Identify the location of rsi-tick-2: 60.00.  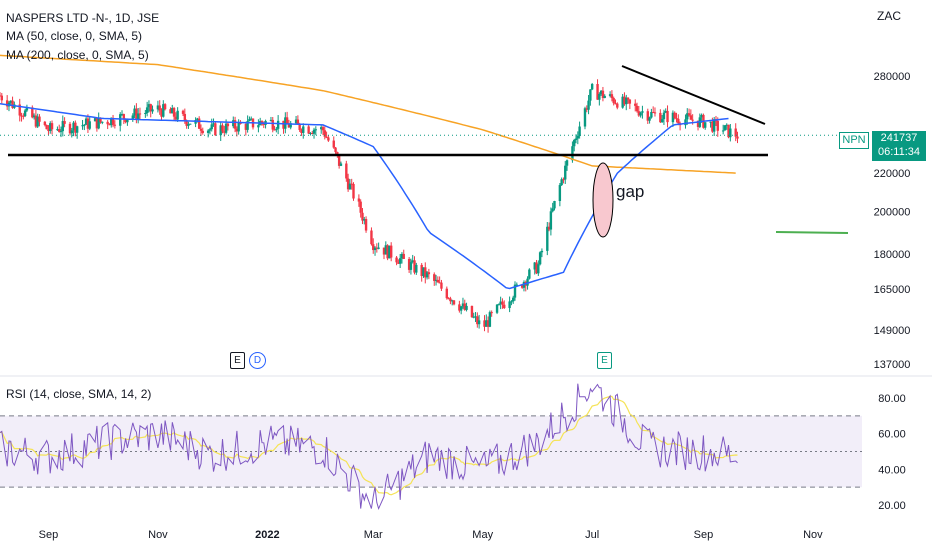
(892, 435).